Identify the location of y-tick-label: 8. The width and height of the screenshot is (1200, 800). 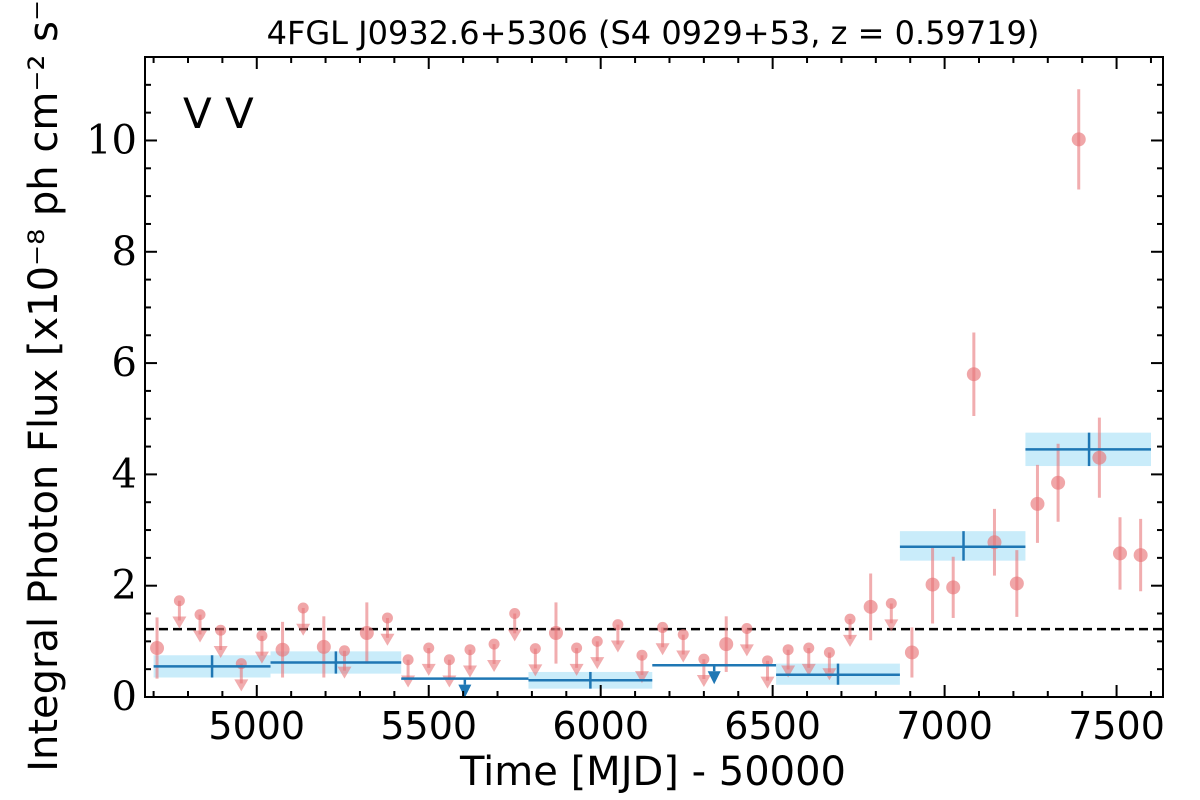
(124, 252).